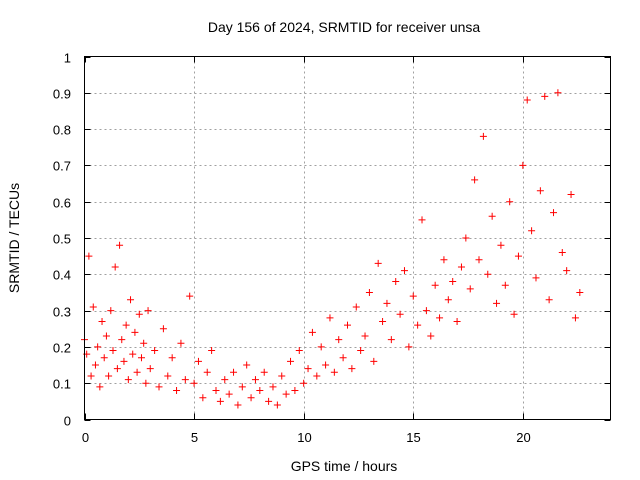 Image resolution: width=640 pixels, height=480 pixels. I want to click on x-tick-label: 0, so click(85, 437).